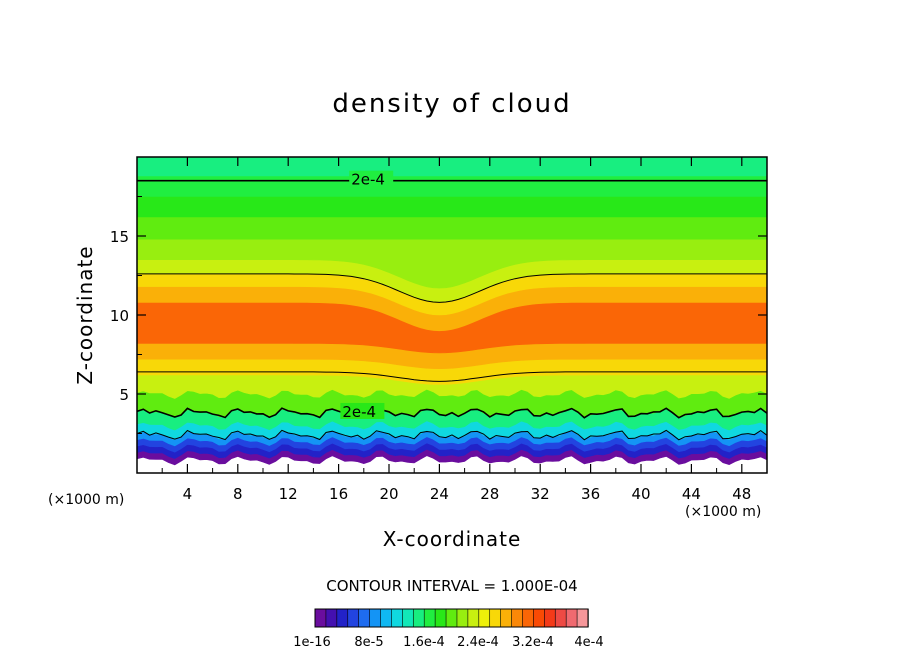 The image size is (904, 654). I want to click on x-tick-label: 12, so click(288, 494).